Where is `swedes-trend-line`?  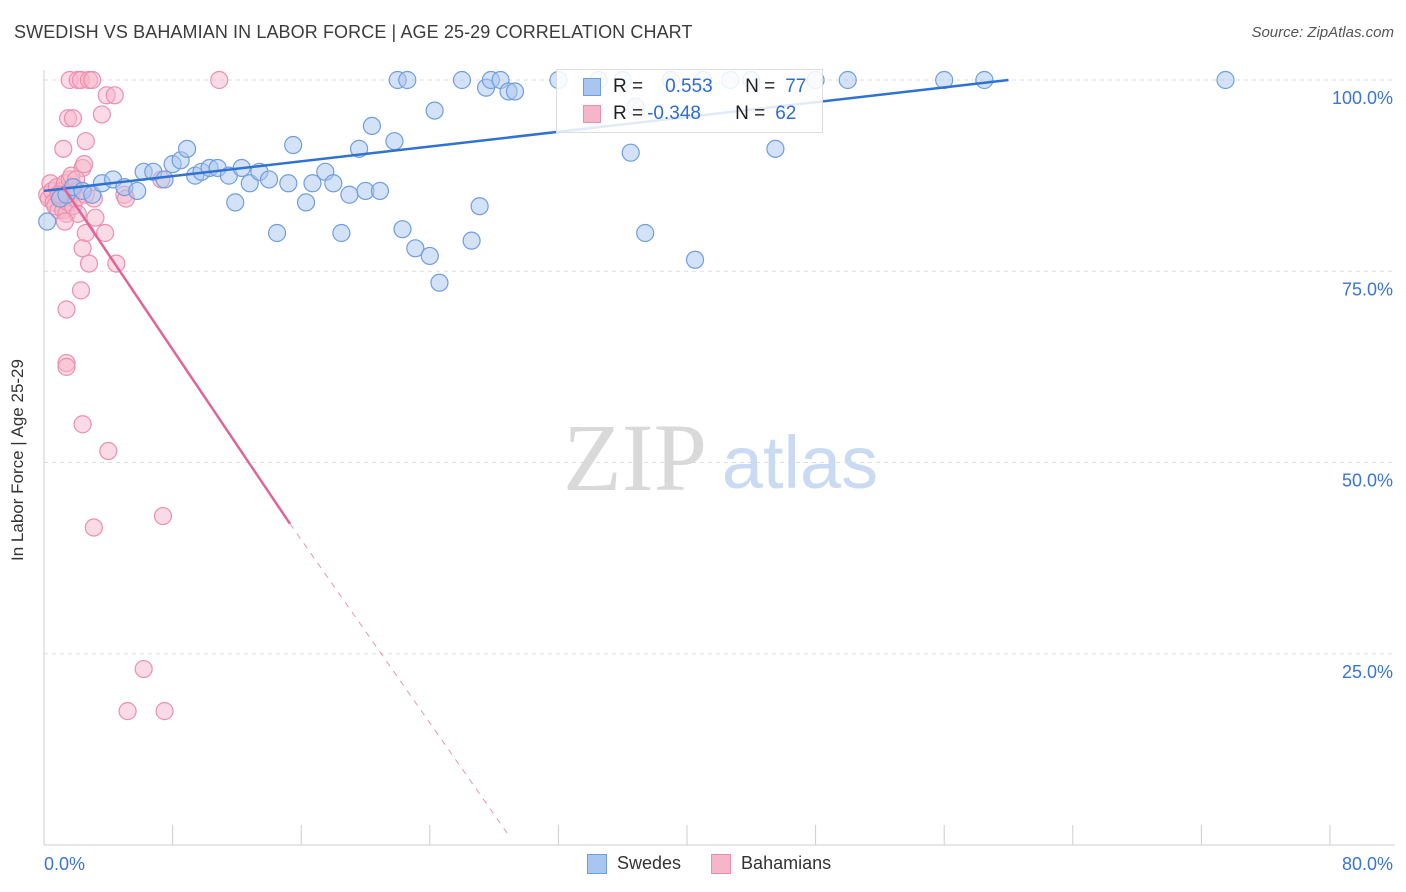
swedes-trend-line is located at coordinates (526, 135).